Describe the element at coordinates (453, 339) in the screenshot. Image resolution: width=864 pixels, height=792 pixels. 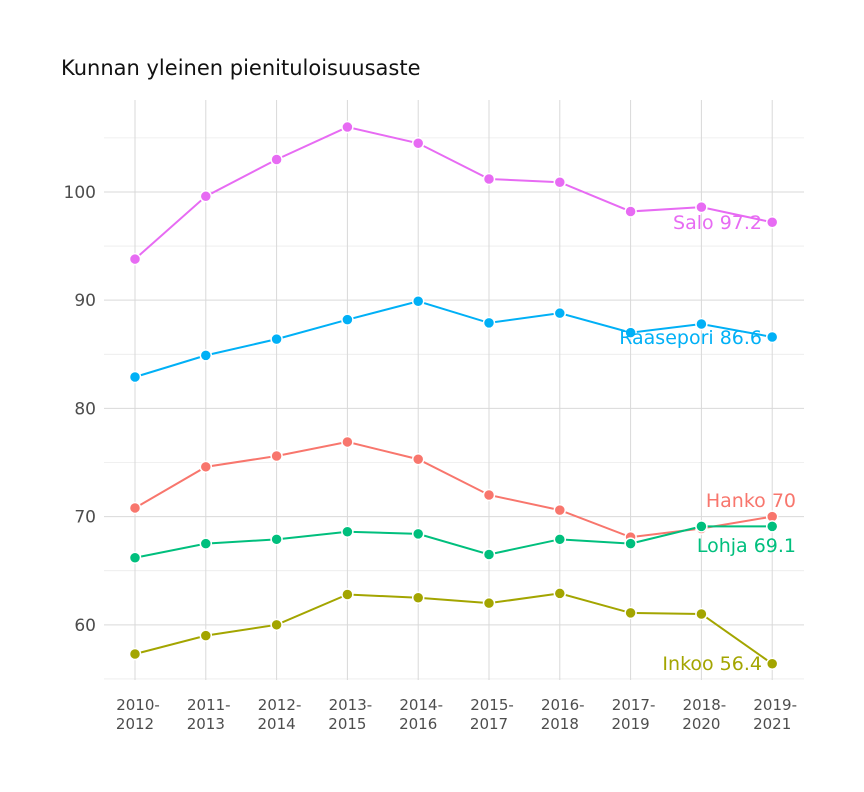
I see `series-line-raasepori` at that location.